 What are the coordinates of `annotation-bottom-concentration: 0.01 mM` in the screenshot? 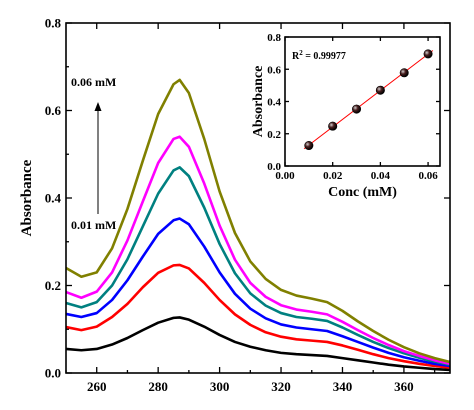 It's located at (93, 225).